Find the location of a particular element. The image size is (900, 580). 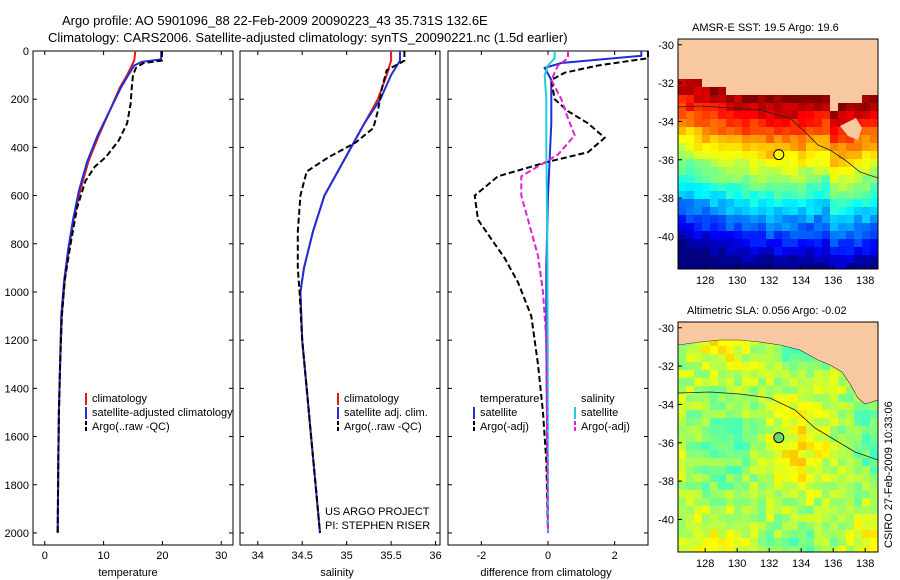

y-tick-label: -38 is located at coordinates (666, 199).